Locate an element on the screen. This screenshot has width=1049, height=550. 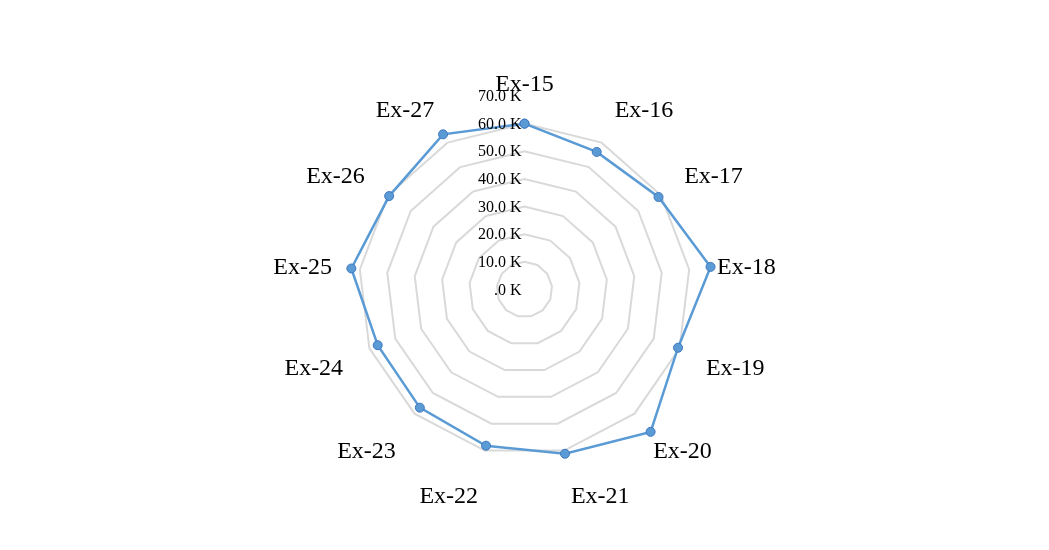
y-tick-label: .0 K is located at coordinates (508, 289).